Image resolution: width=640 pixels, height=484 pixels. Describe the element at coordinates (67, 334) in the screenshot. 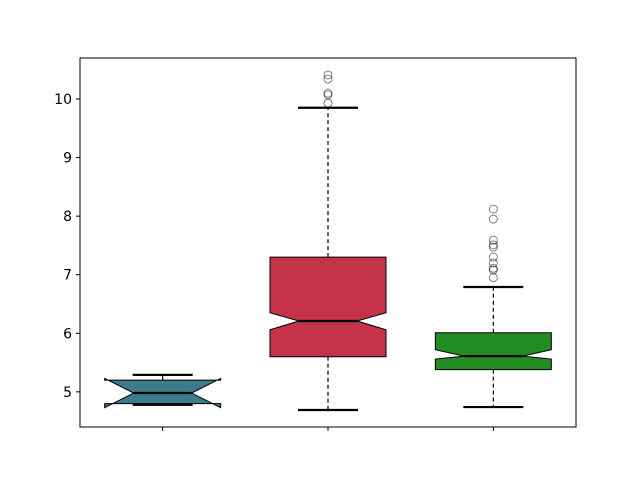

I see `y-tick-label: 6` at that location.